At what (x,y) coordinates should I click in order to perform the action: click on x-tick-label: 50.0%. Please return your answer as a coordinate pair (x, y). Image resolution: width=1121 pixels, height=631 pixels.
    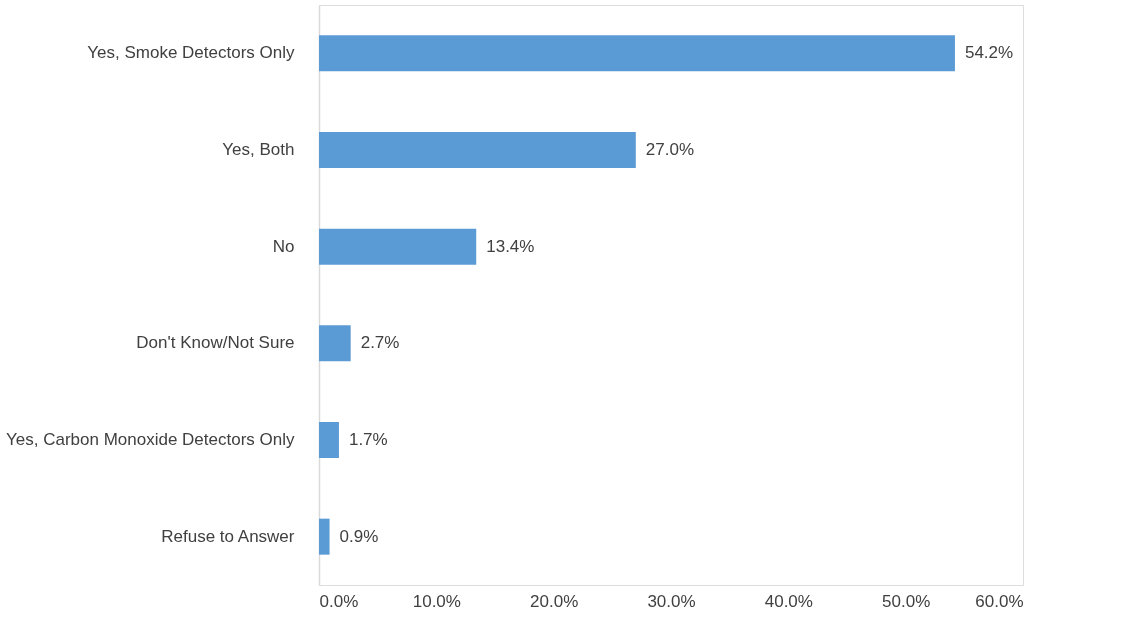
    Looking at the image, I should click on (906, 601).